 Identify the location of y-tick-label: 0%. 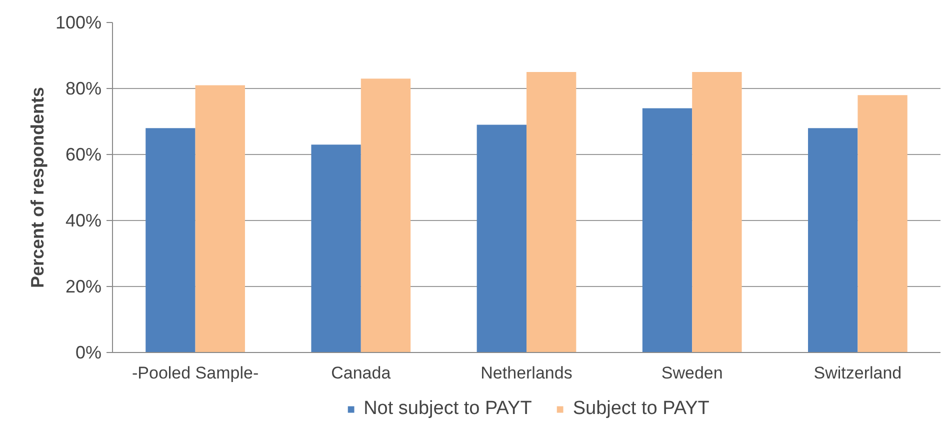
(88, 352).